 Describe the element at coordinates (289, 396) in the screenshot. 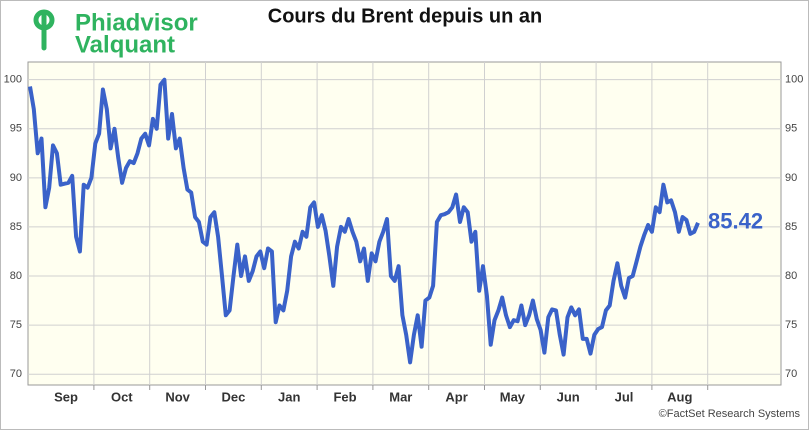

I see `x-tick-label: Jan` at that location.